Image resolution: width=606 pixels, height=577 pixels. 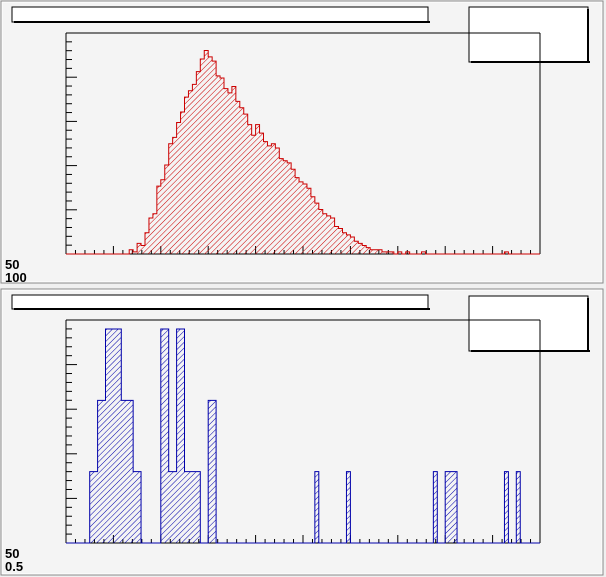 What do you see at coordinates (14, 566) in the screenshot?
I see `y-axis-label-0.5: 0.5` at bounding box center [14, 566].